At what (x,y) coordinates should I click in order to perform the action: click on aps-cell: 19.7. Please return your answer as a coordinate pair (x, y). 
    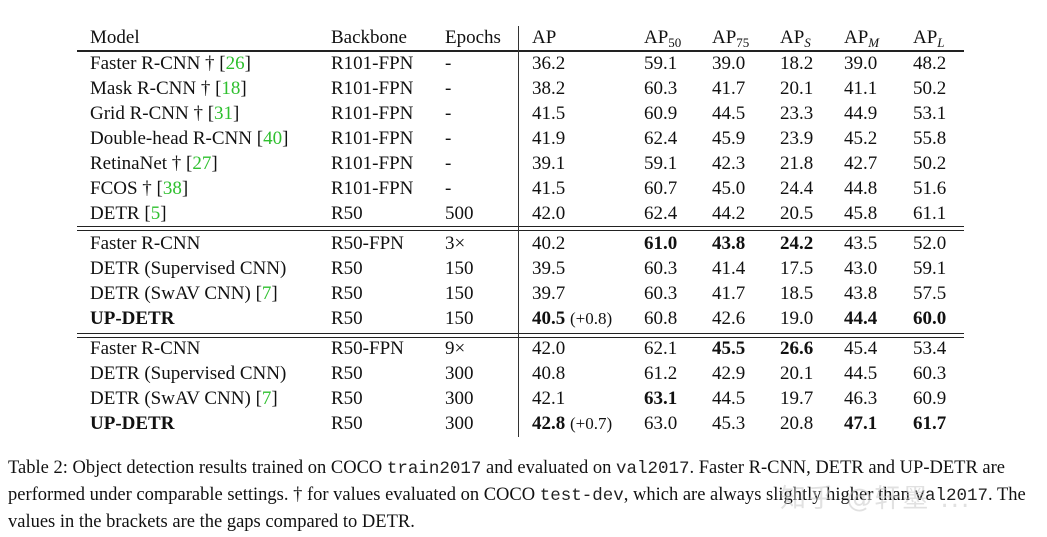
    Looking at the image, I should click on (797, 398).